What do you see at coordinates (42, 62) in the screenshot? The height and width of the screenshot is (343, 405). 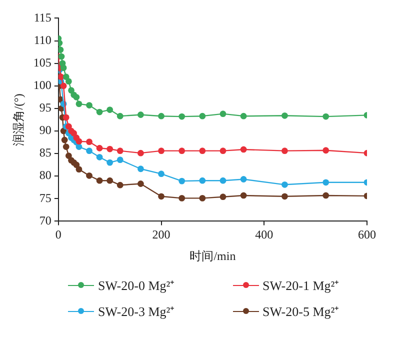 I see `y-tick-label: 105` at bounding box center [42, 62].